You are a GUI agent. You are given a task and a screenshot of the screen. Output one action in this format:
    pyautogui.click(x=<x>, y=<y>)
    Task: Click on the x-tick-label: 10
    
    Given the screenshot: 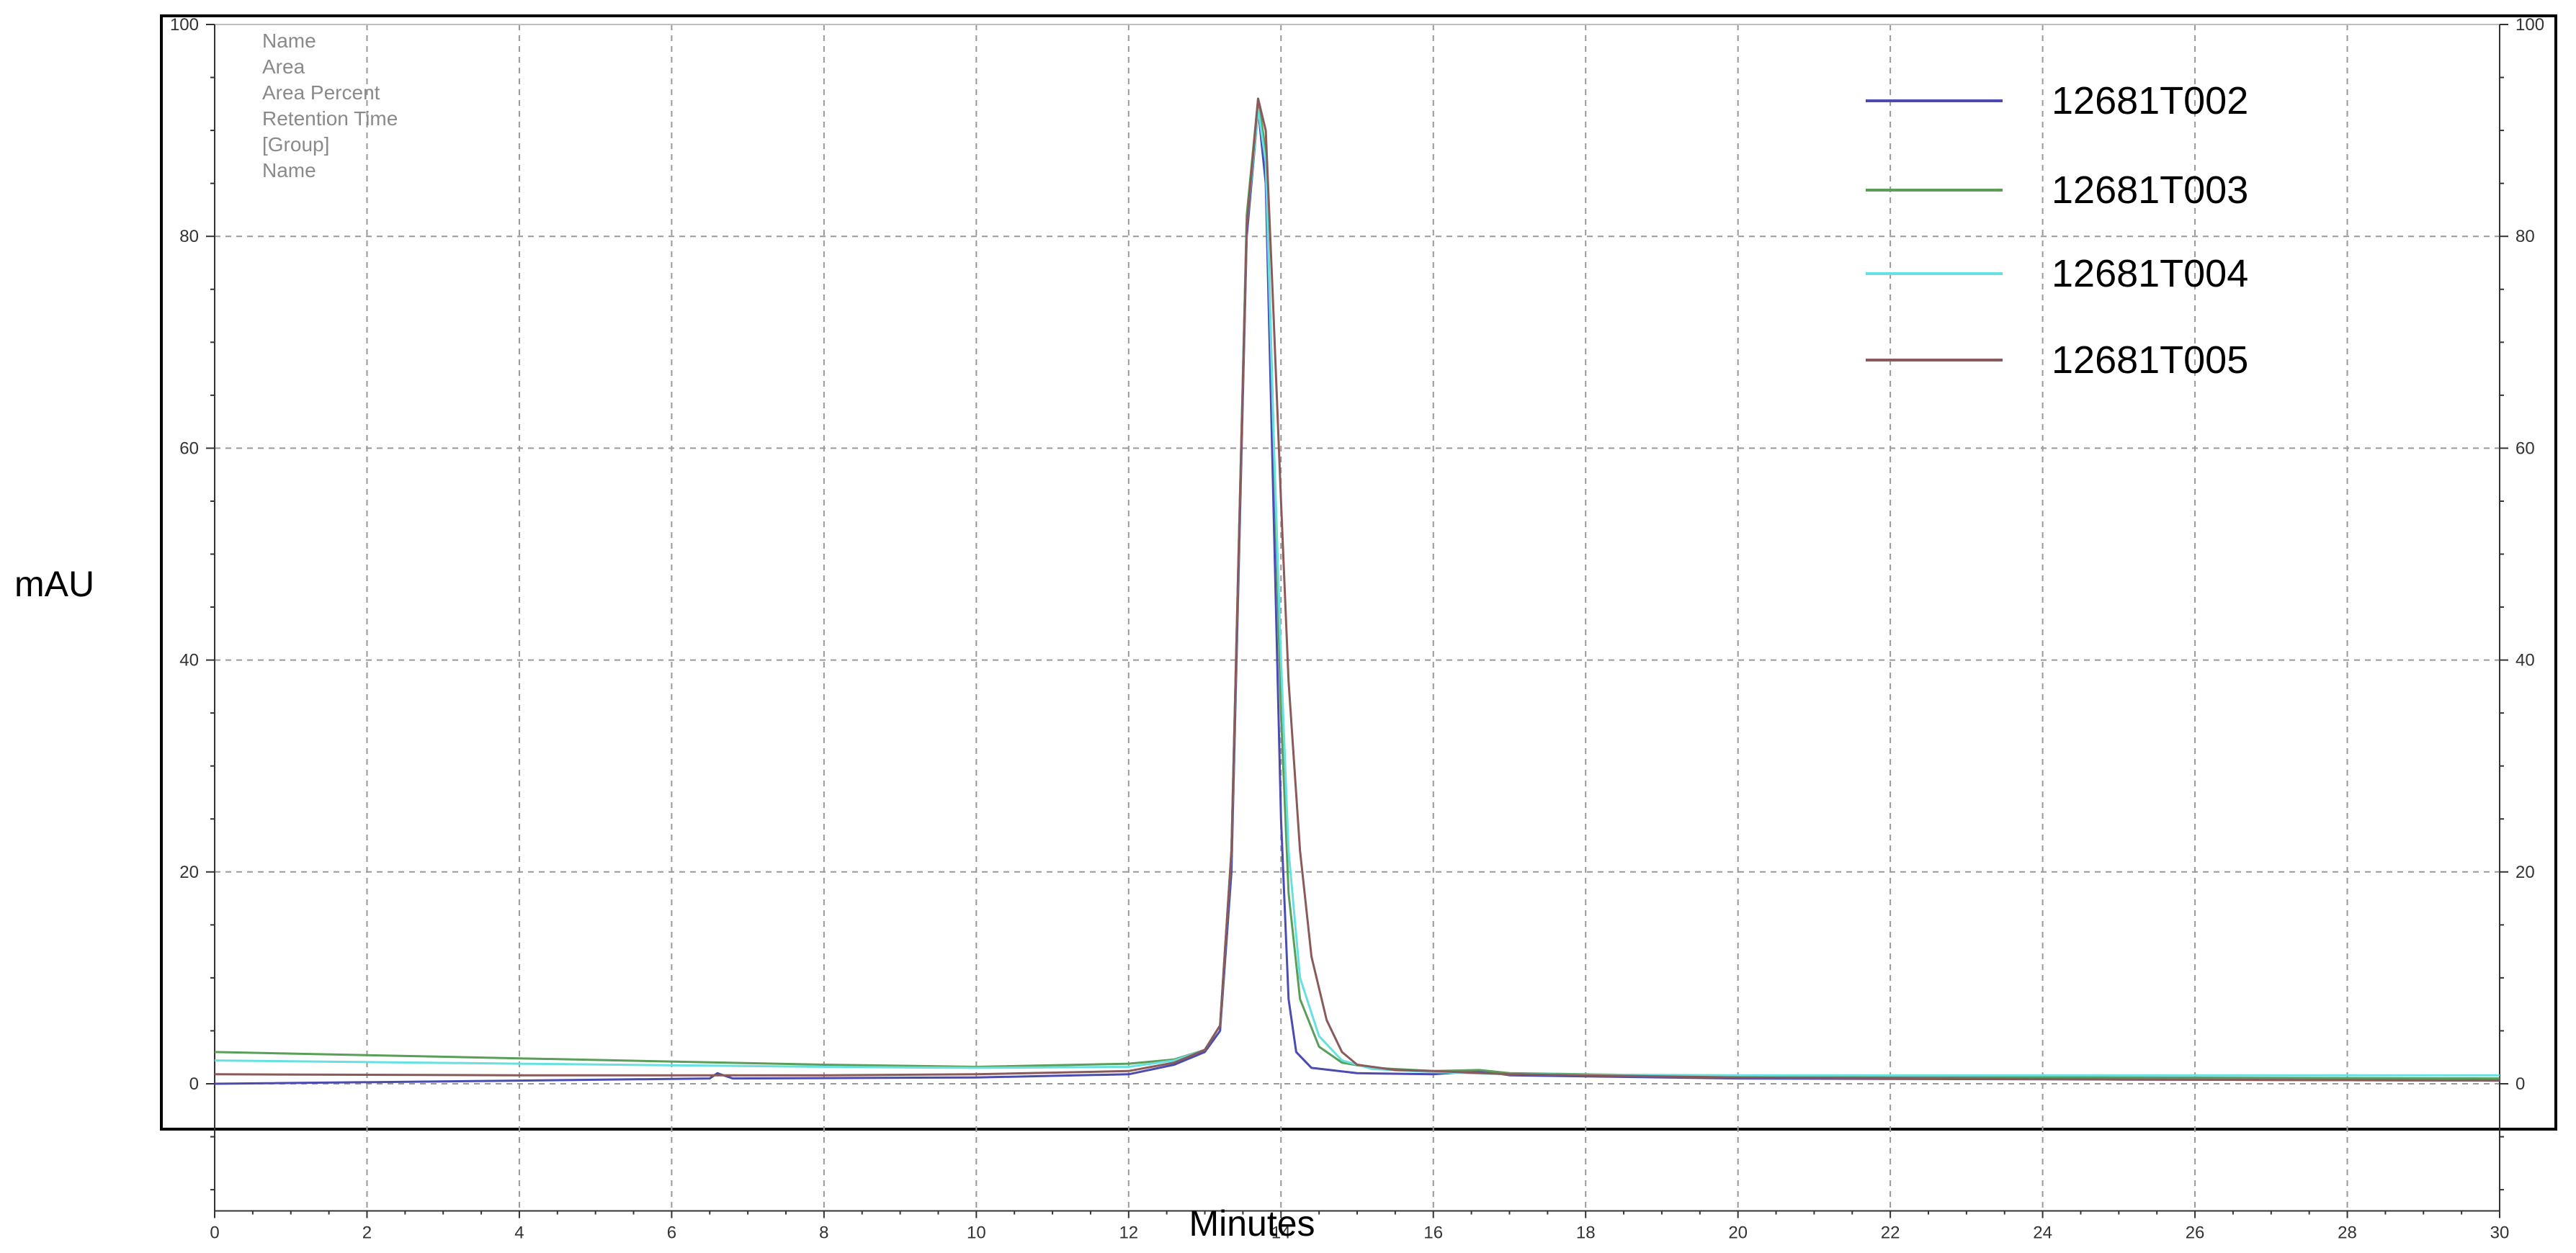 What is the action you would take?
    pyautogui.click(x=976, y=1233)
    